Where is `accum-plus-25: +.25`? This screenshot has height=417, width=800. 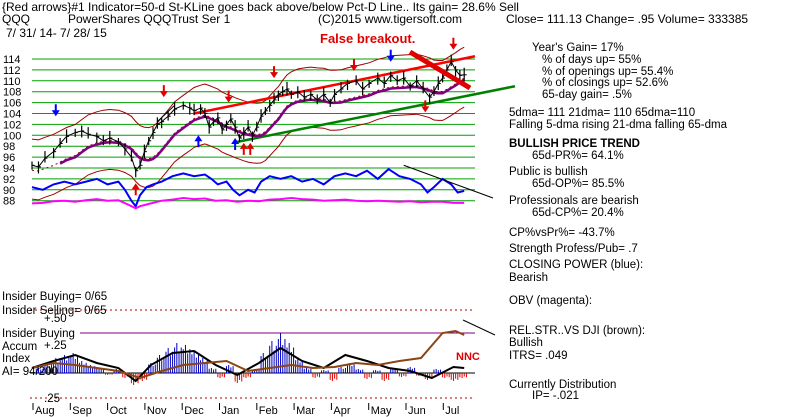
accum-plus-25: +.25 is located at coordinates (55, 346).